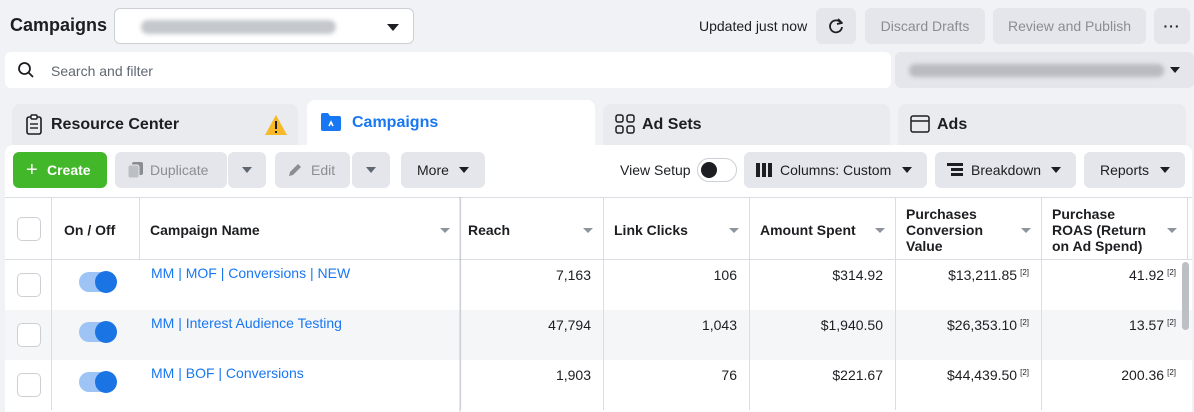 This screenshot has width=1194, height=412. What do you see at coordinates (1115, 229) in the screenshot?
I see `purchase-roas-header: Purchase ROAS (Return on Ad Spend)` at bounding box center [1115, 229].